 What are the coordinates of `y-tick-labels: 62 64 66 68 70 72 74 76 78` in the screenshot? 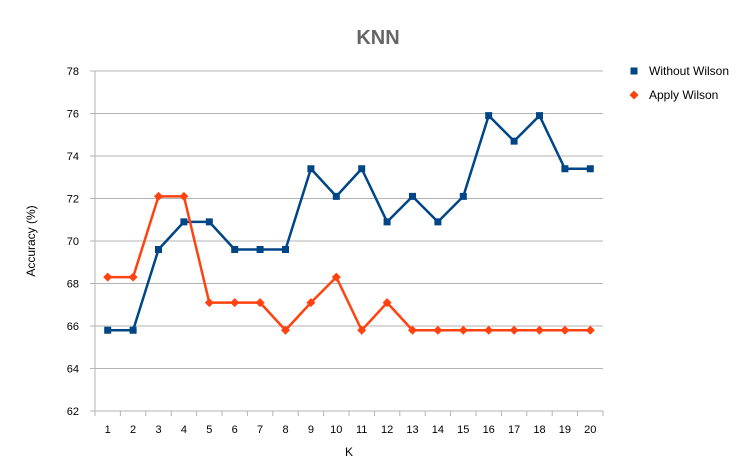 It's located at (73, 242).